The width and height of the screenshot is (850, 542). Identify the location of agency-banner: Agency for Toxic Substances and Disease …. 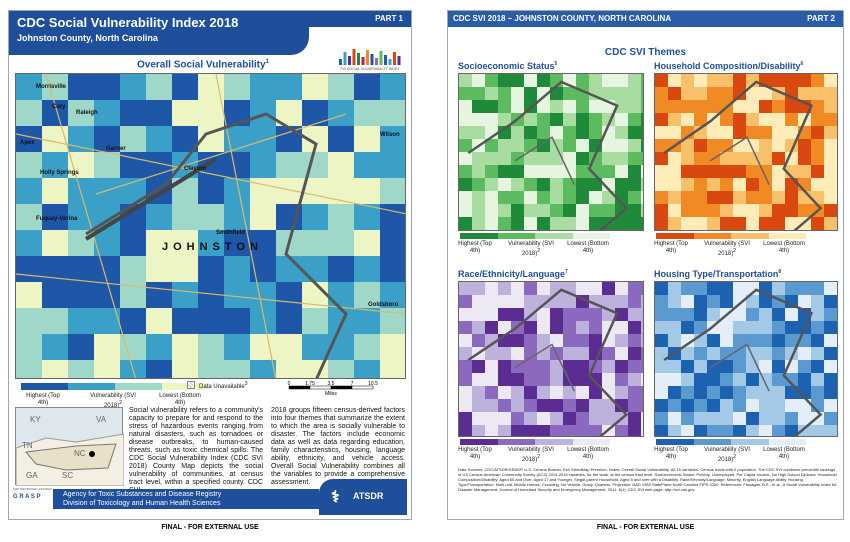
(186, 499).